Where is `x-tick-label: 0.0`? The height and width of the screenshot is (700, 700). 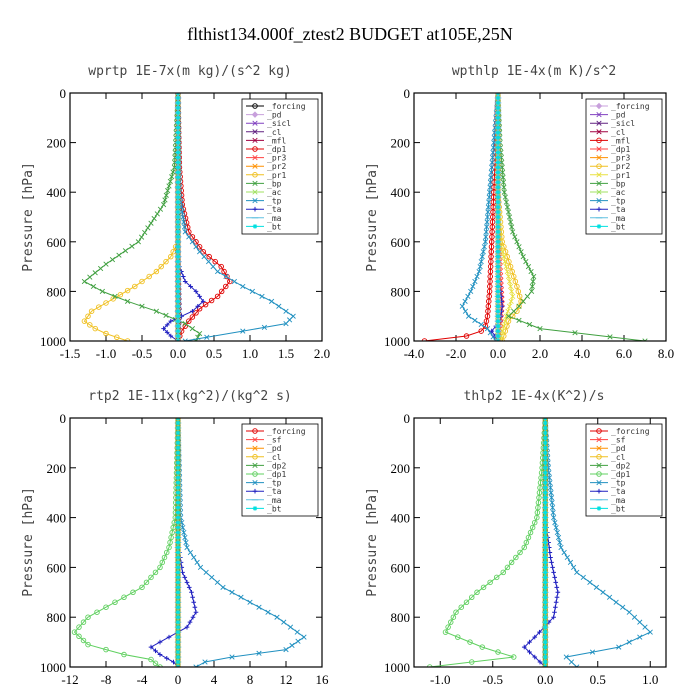 x-tick-label: 0.0 is located at coordinates (498, 353).